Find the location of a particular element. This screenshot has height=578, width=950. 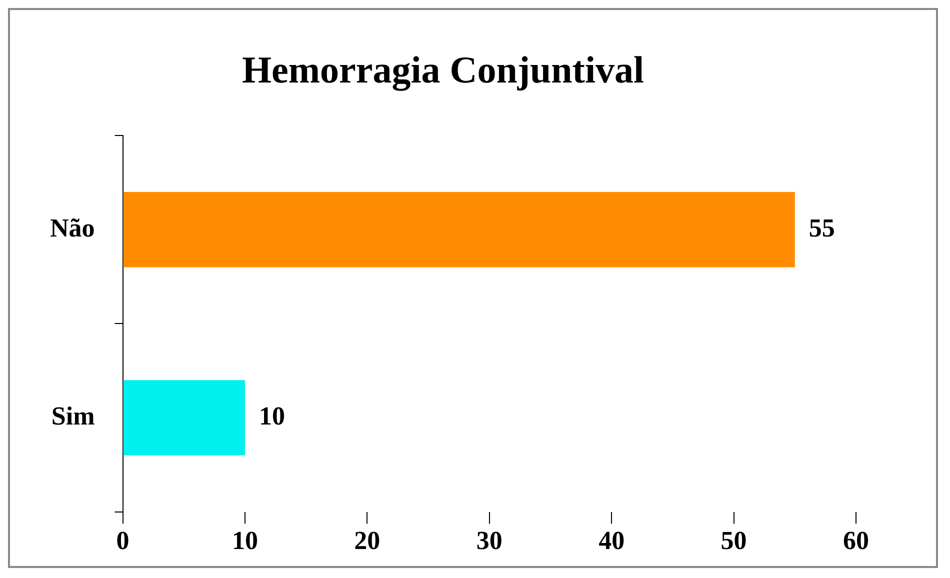

x-tick-label: 60 is located at coordinates (856, 541).